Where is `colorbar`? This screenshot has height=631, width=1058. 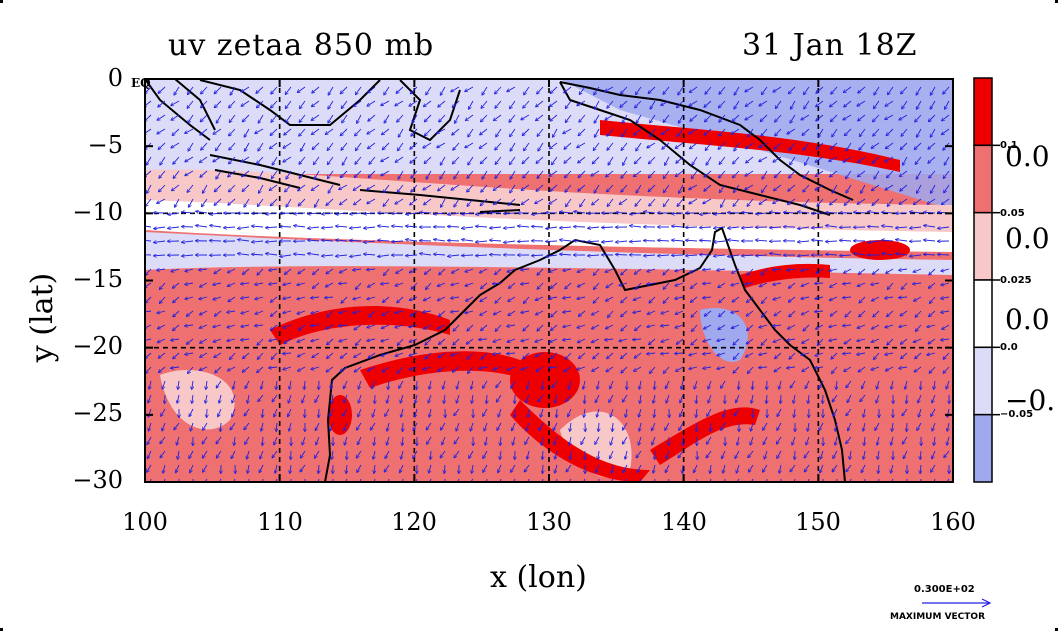
colorbar is located at coordinates (986, 280).